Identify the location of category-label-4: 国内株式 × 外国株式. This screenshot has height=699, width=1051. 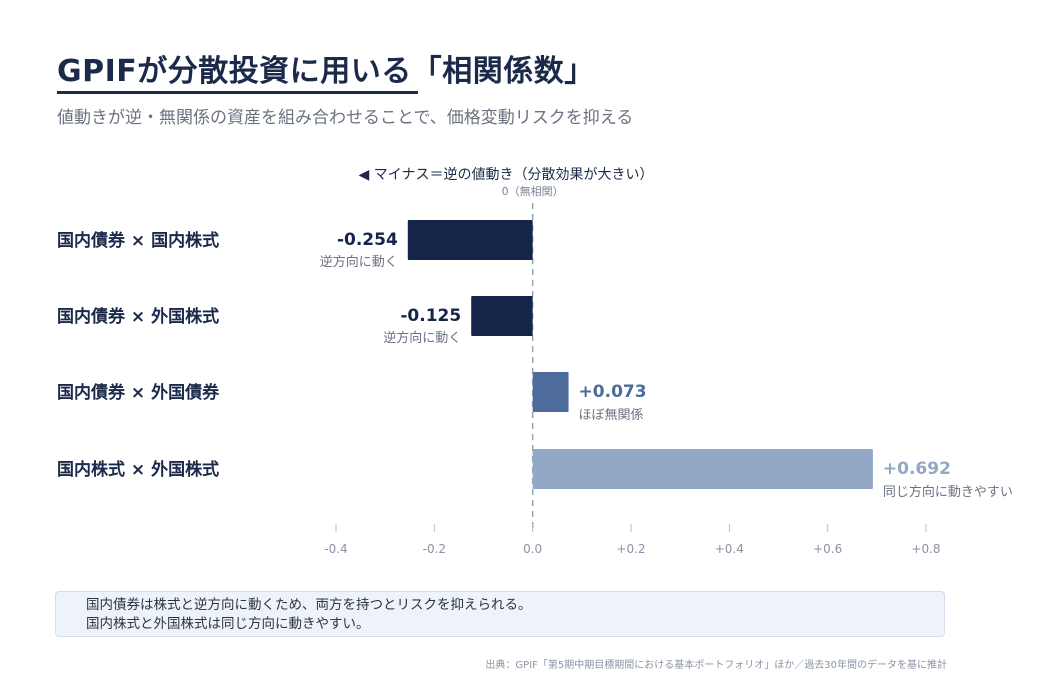
(138, 469).